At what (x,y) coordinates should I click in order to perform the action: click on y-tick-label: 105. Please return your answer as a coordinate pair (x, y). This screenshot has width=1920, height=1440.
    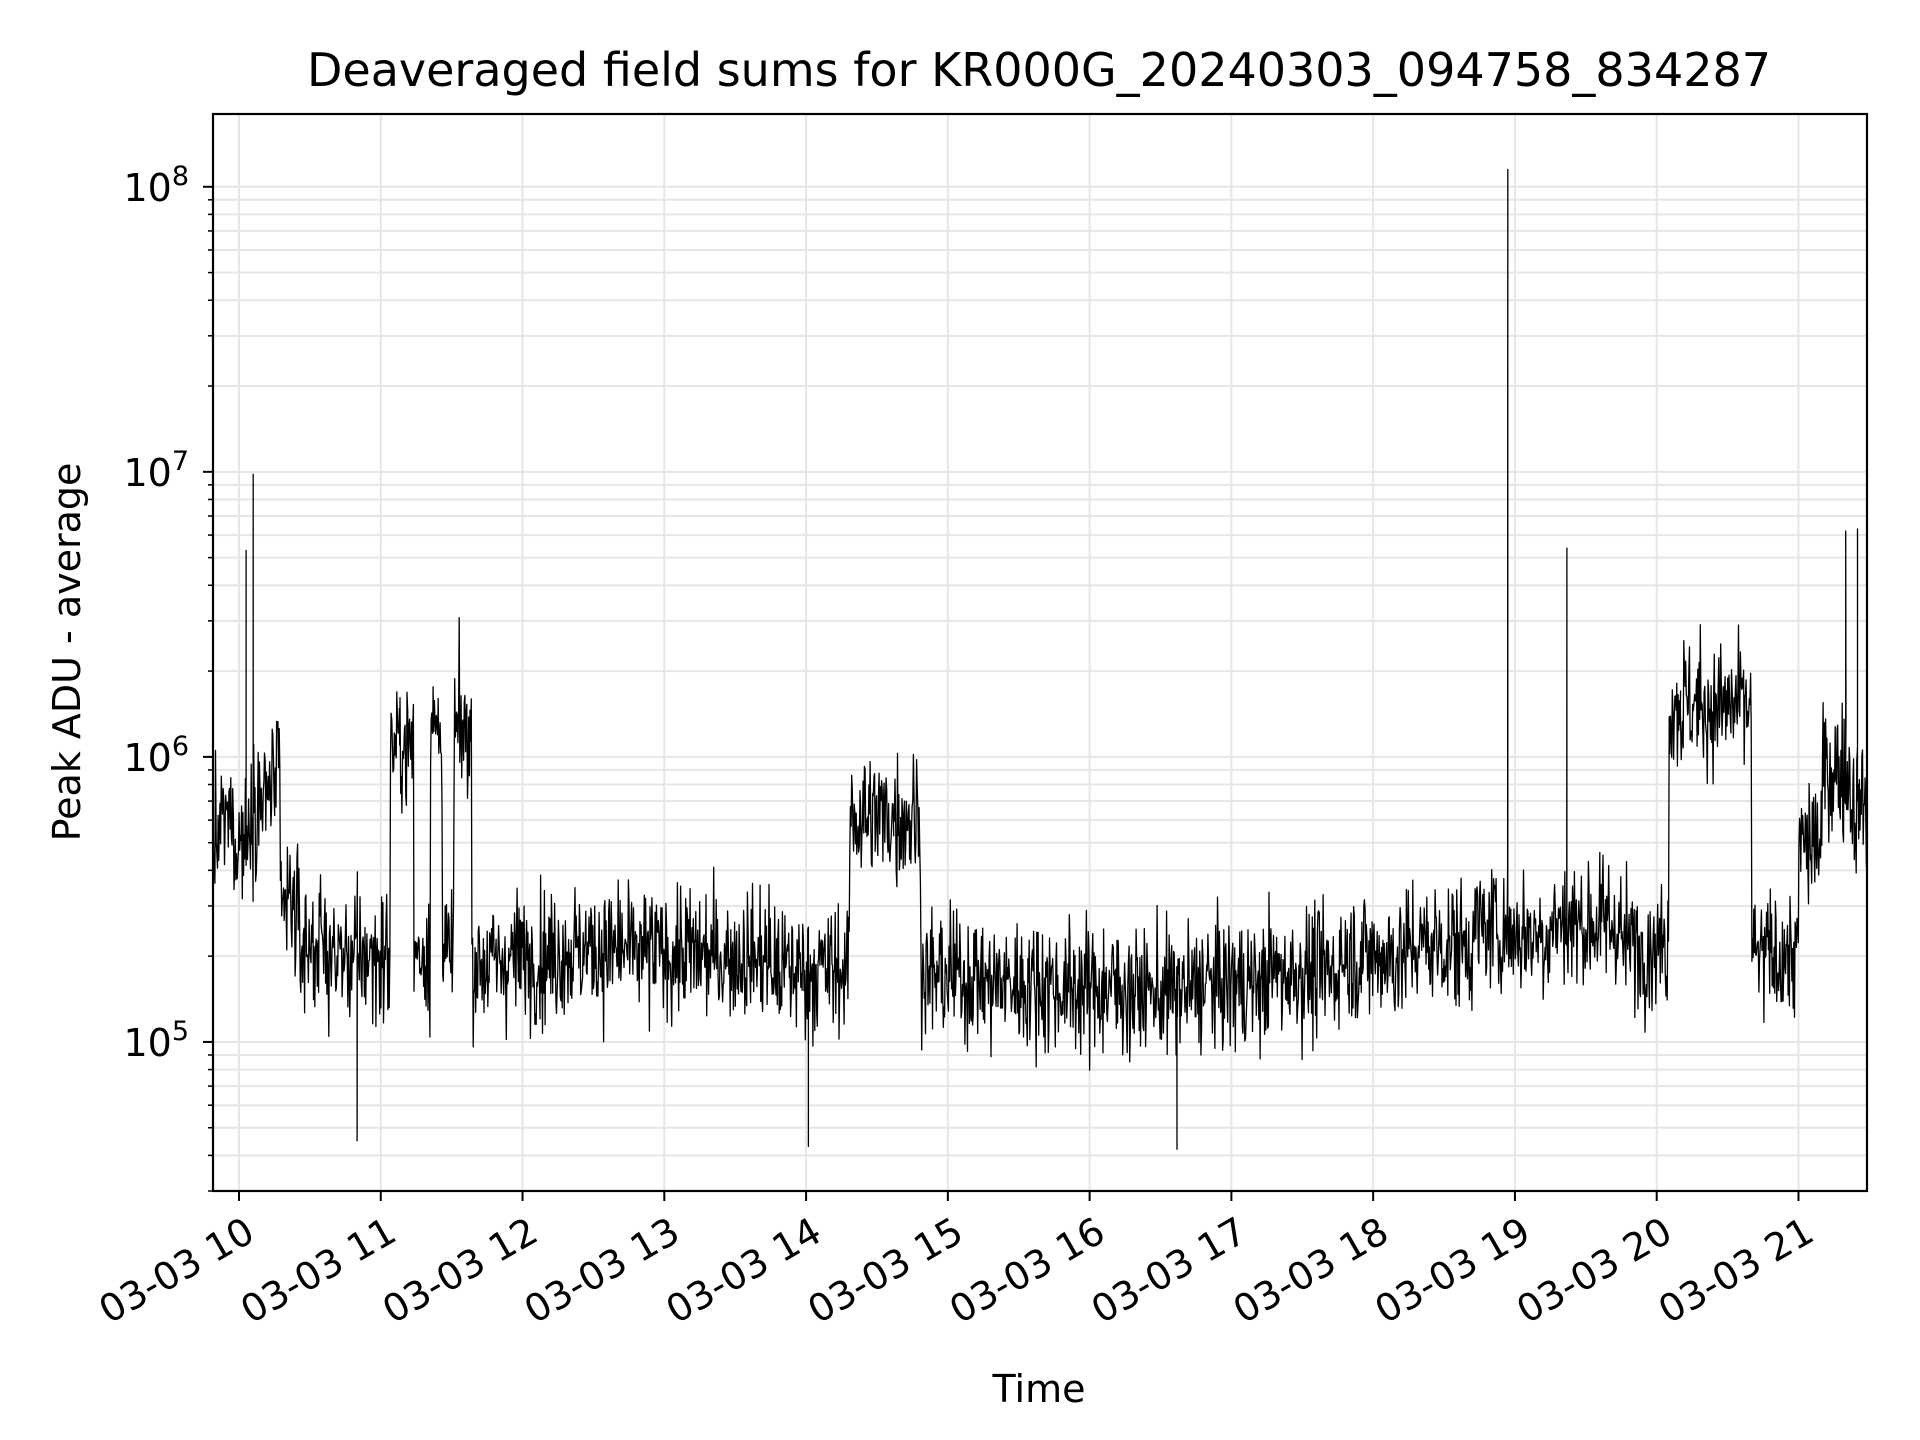
    Looking at the image, I should click on (156, 1040).